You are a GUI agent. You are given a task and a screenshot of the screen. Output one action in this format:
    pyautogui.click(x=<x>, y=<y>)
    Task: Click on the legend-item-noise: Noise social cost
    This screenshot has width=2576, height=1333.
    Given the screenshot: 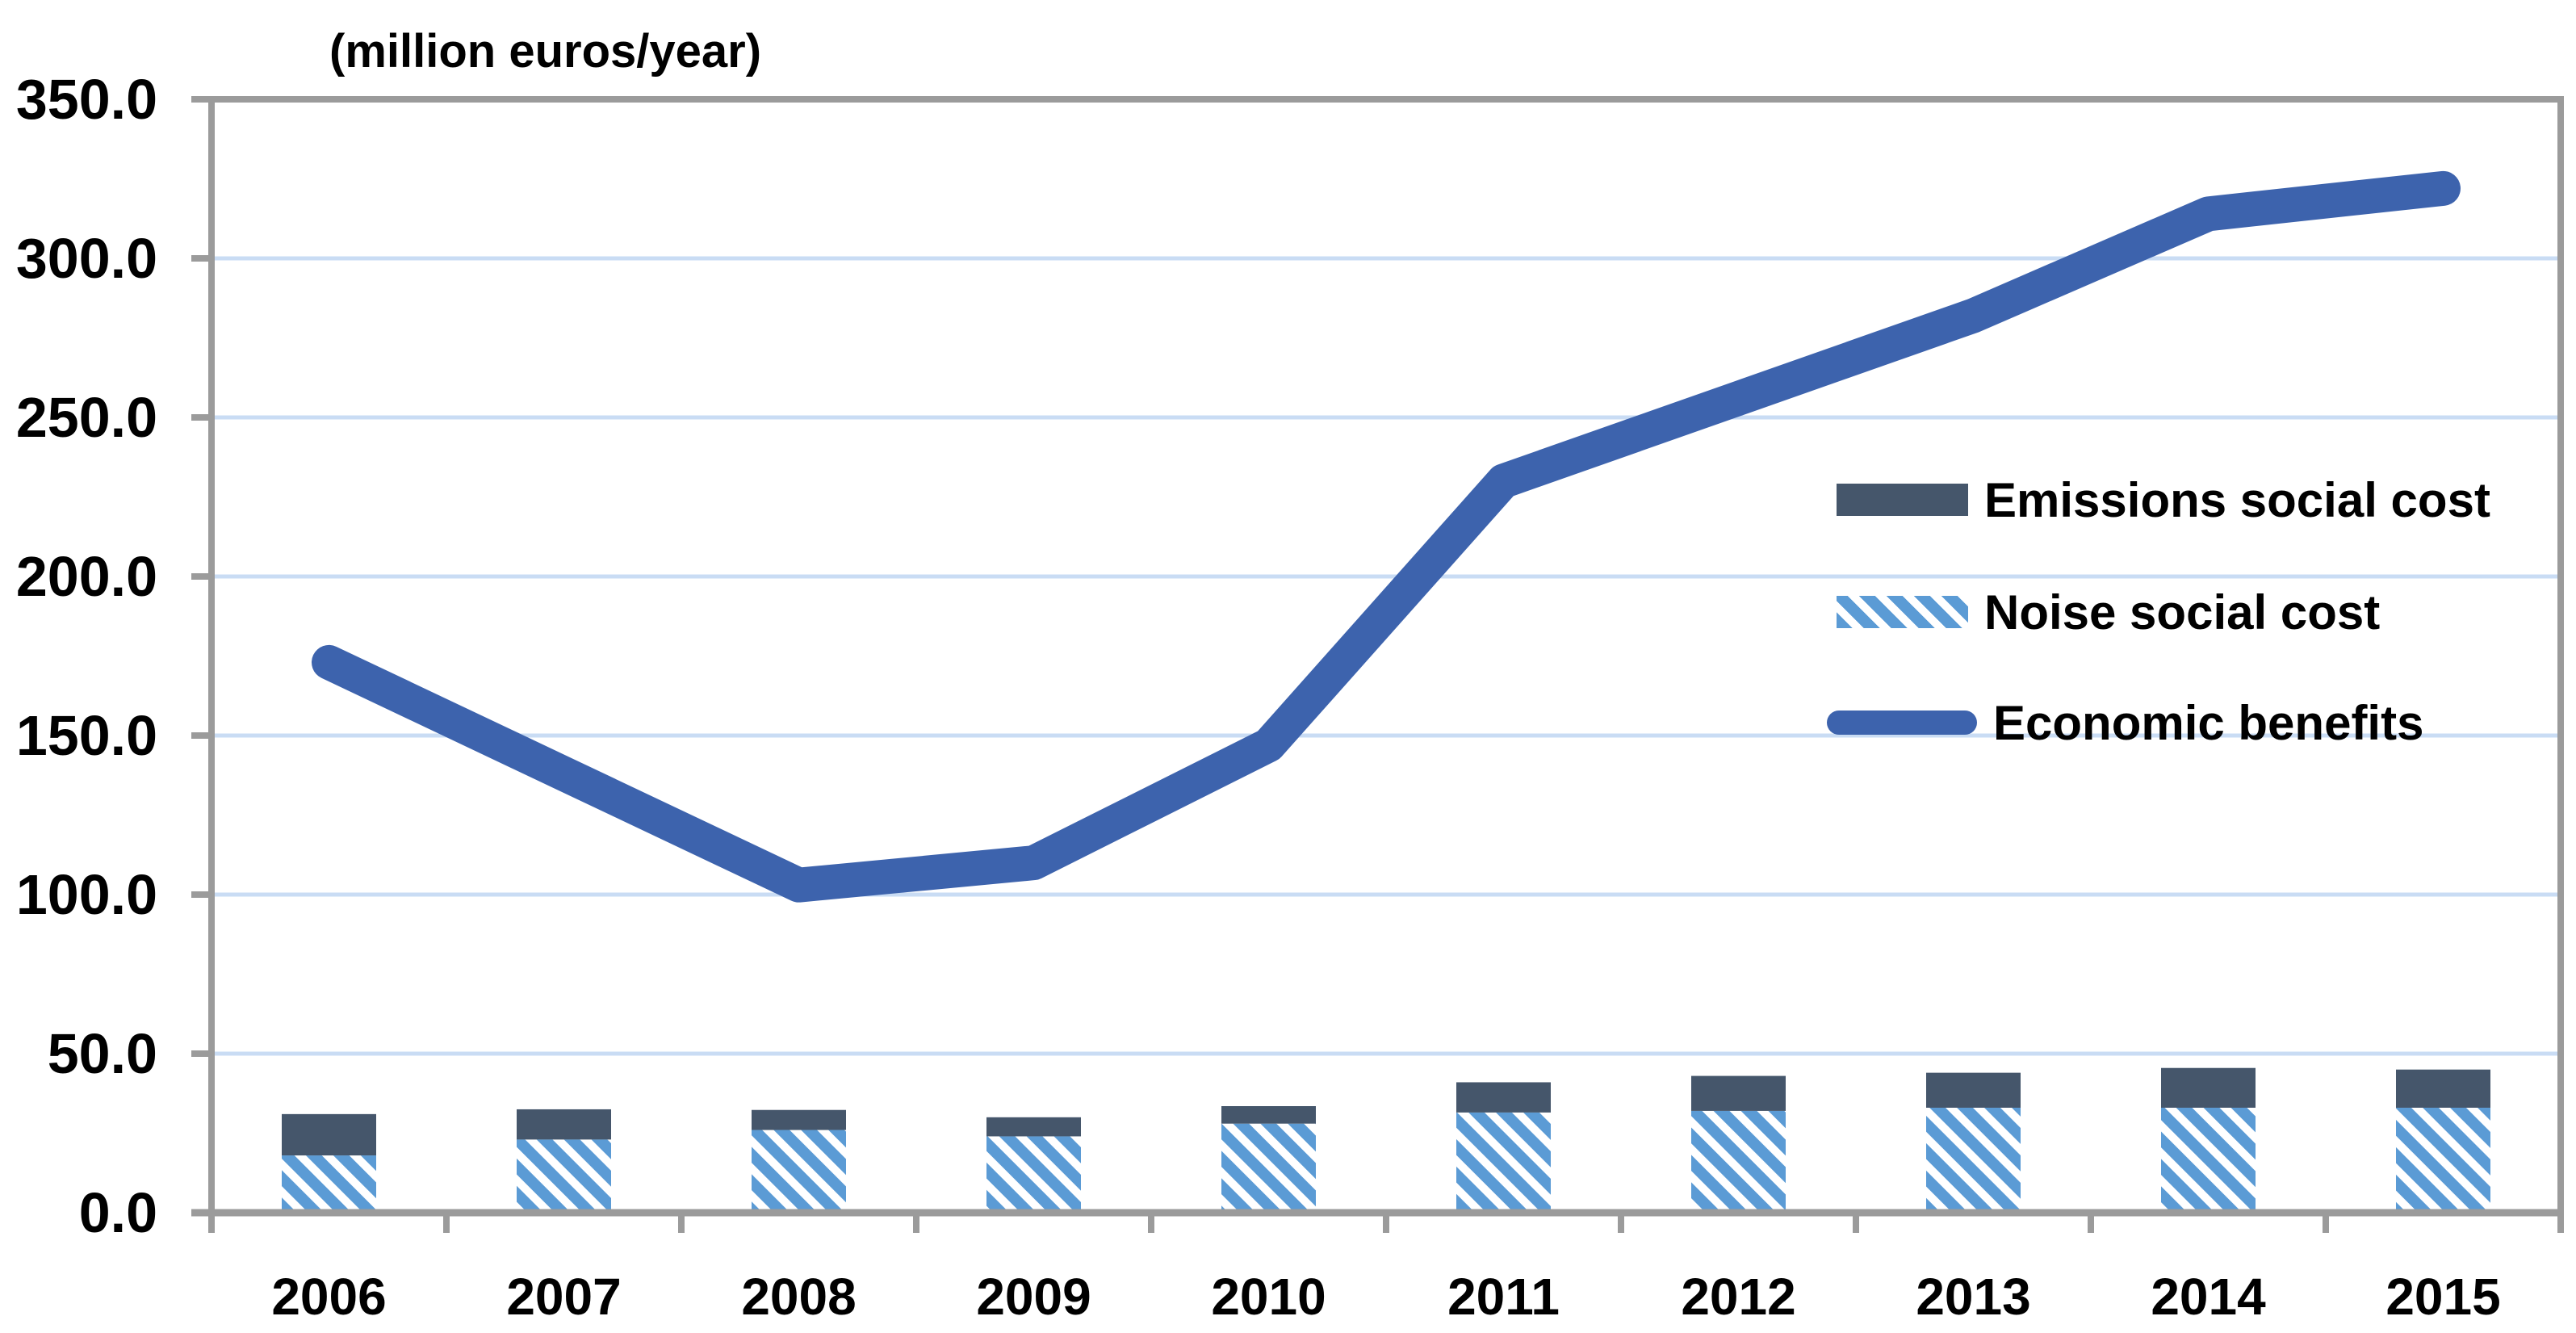 What is the action you would take?
    pyautogui.click(x=2108, y=612)
    